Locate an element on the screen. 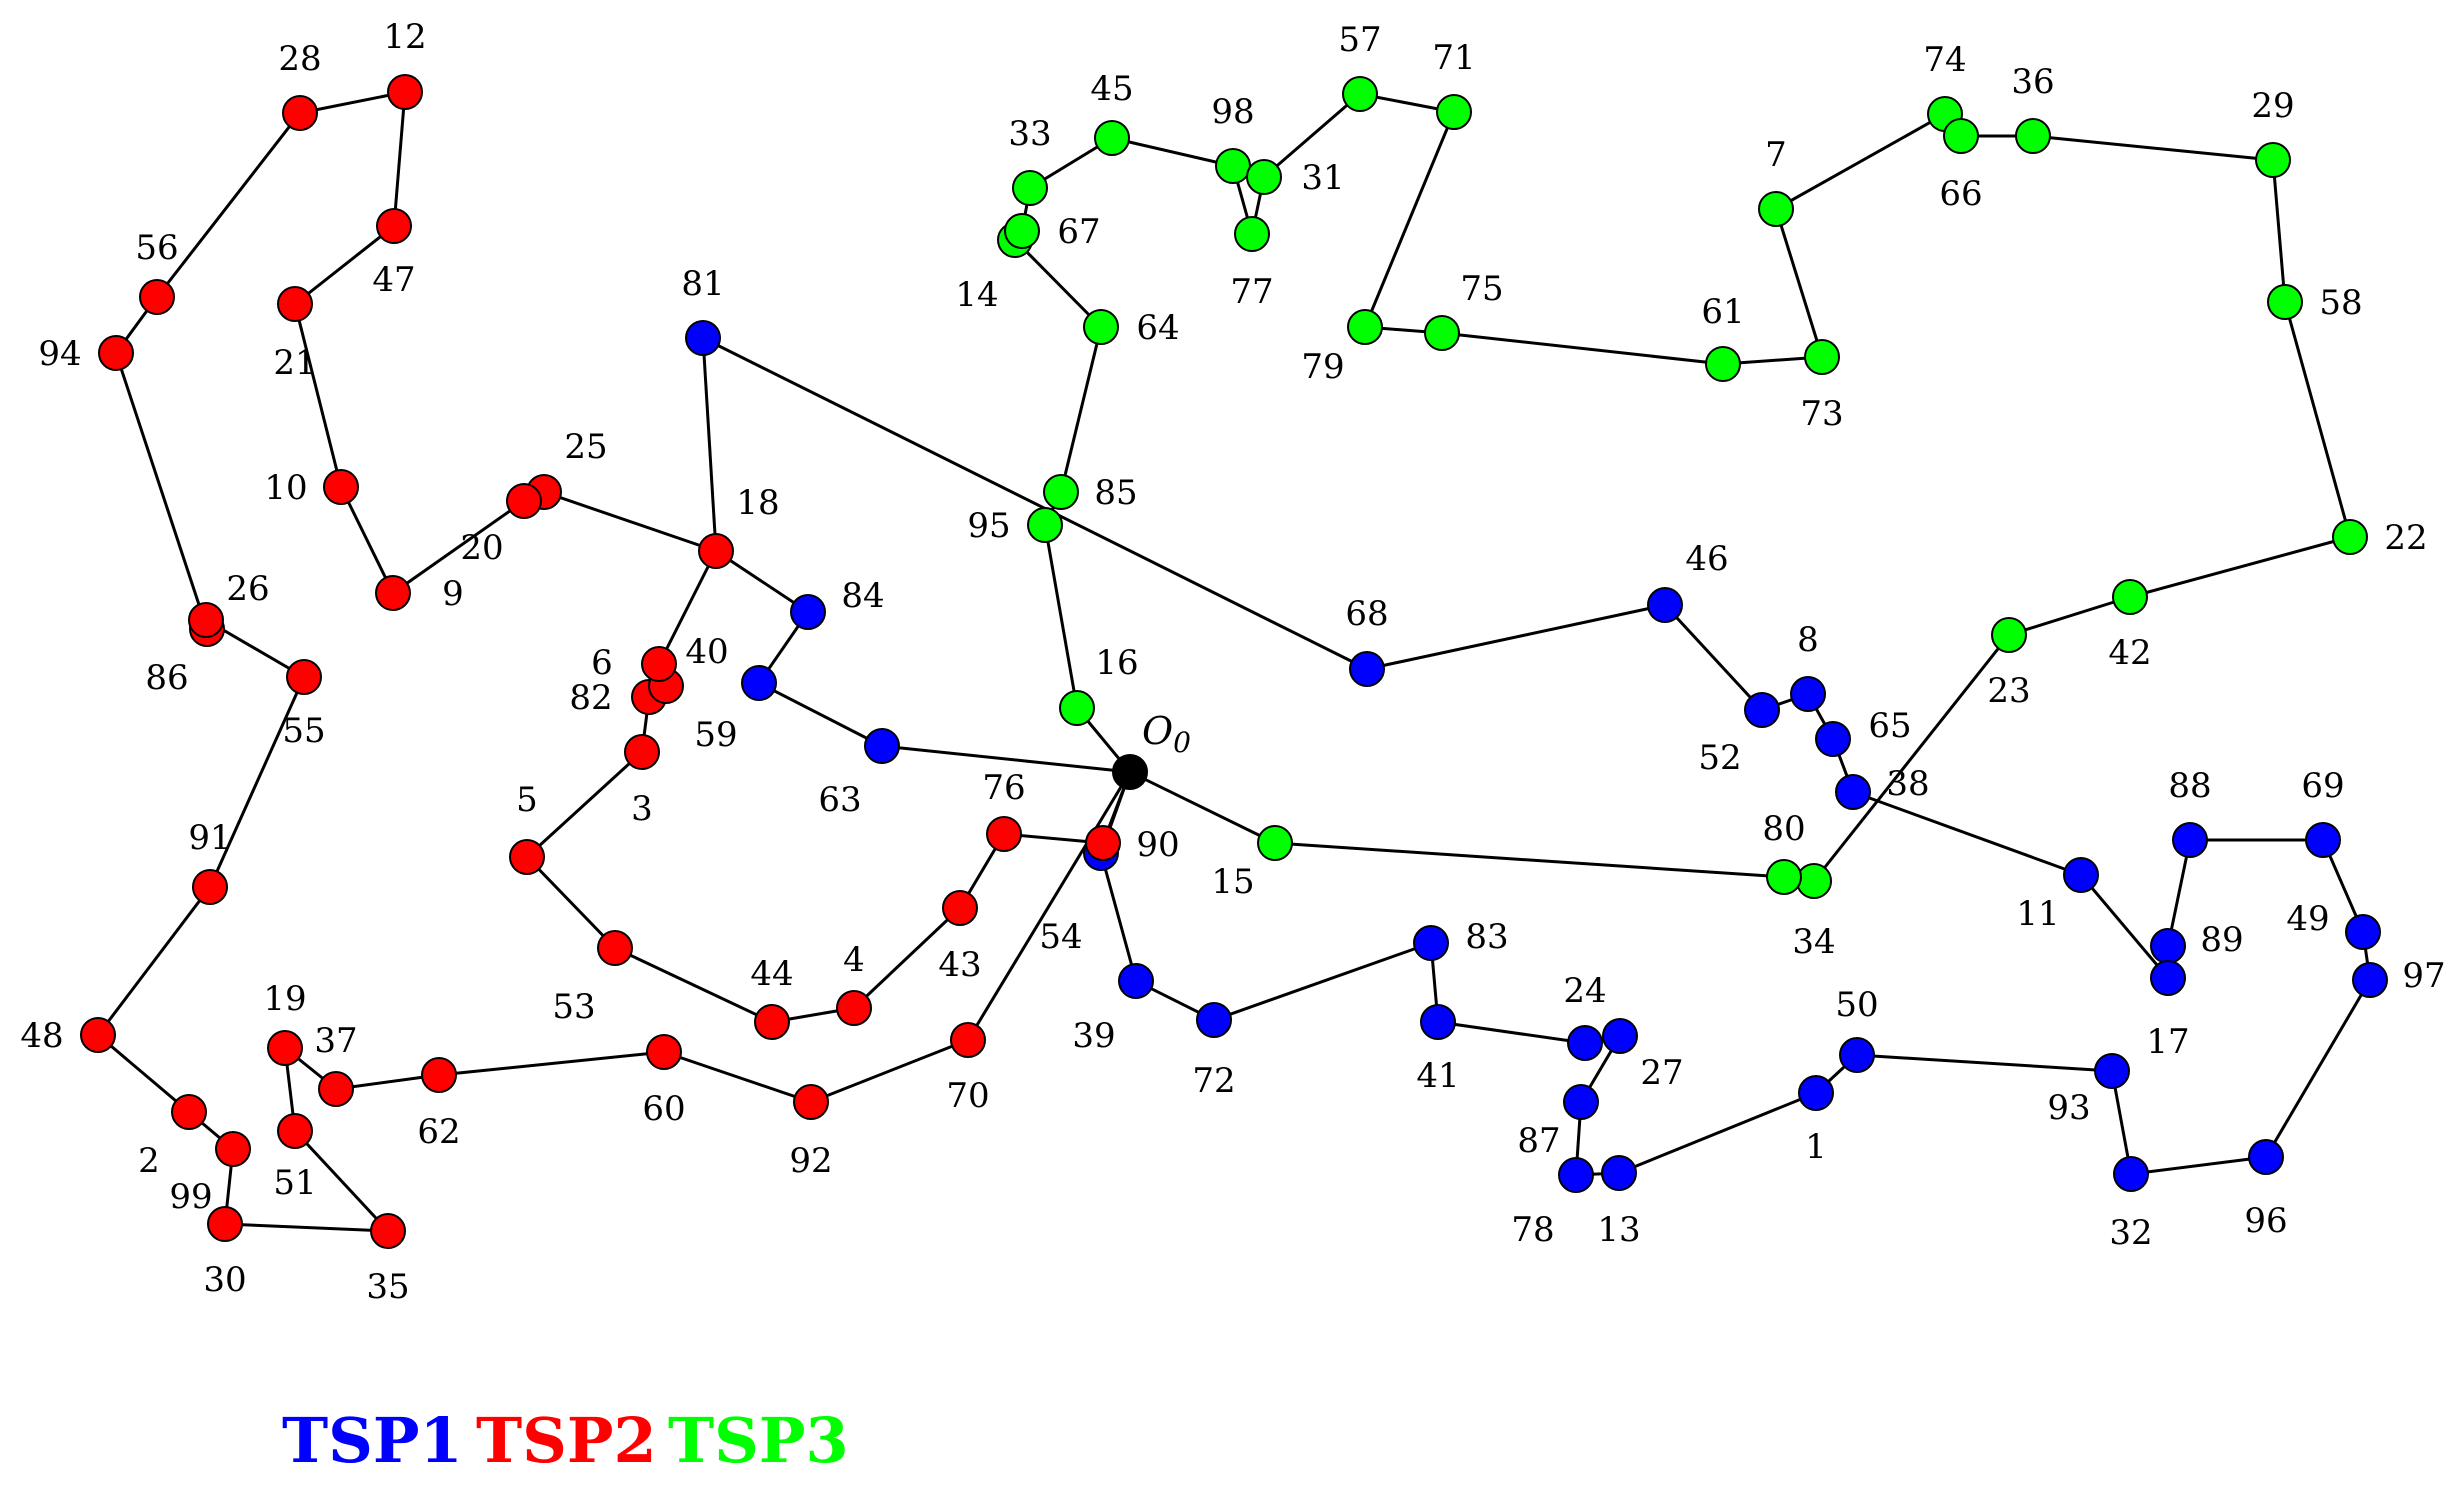  node-label-45: 45 is located at coordinates (1111, 89).